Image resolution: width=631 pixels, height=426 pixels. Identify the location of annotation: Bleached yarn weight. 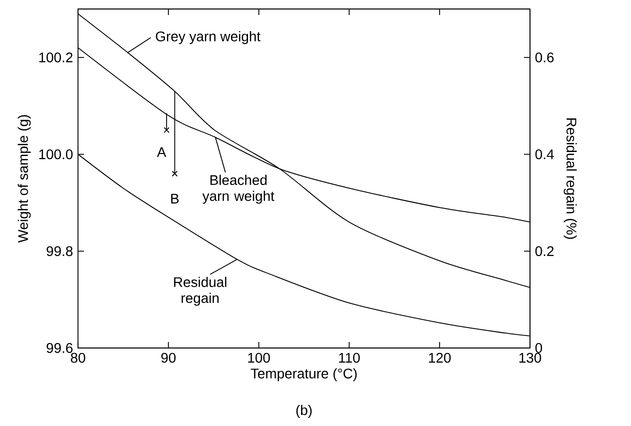
(238, 189).